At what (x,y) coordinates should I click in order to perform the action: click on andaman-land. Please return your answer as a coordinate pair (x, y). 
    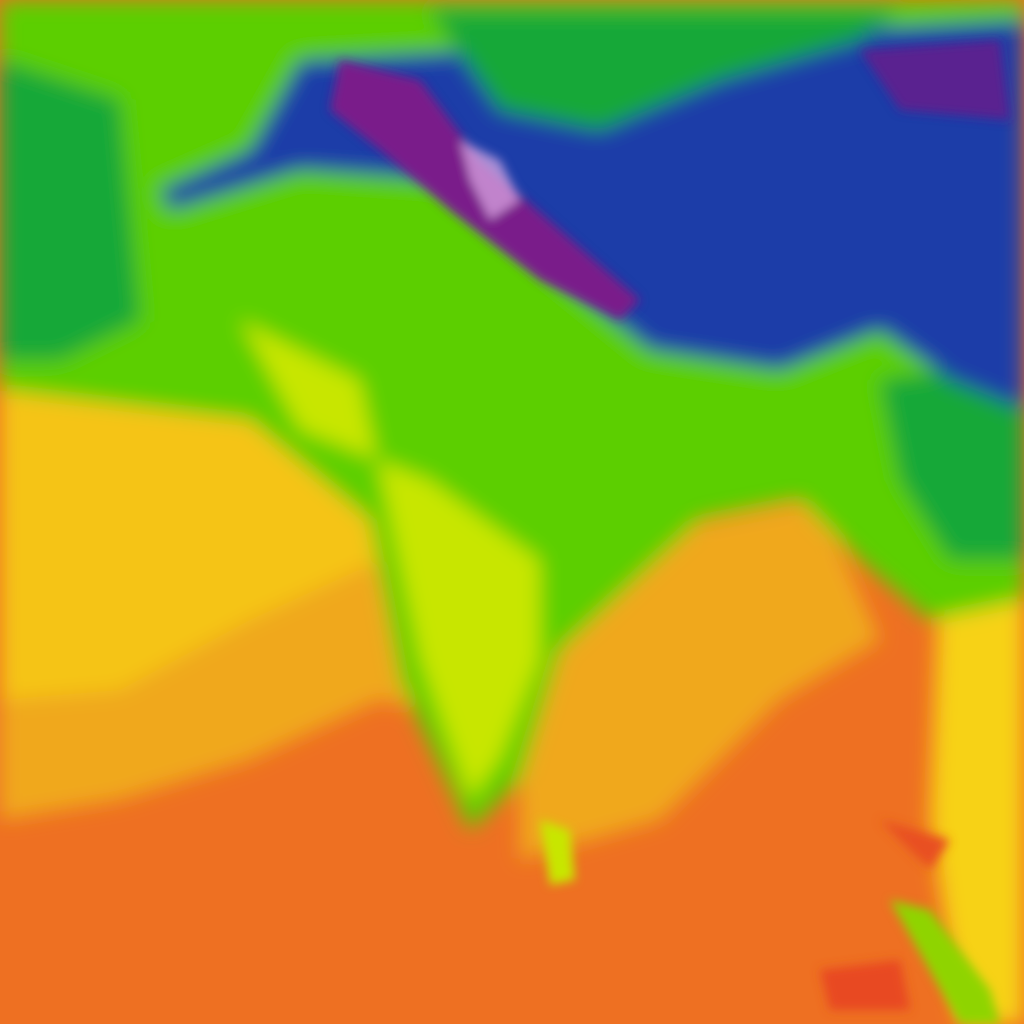
    Looking at the image, I should click on (977, 792).